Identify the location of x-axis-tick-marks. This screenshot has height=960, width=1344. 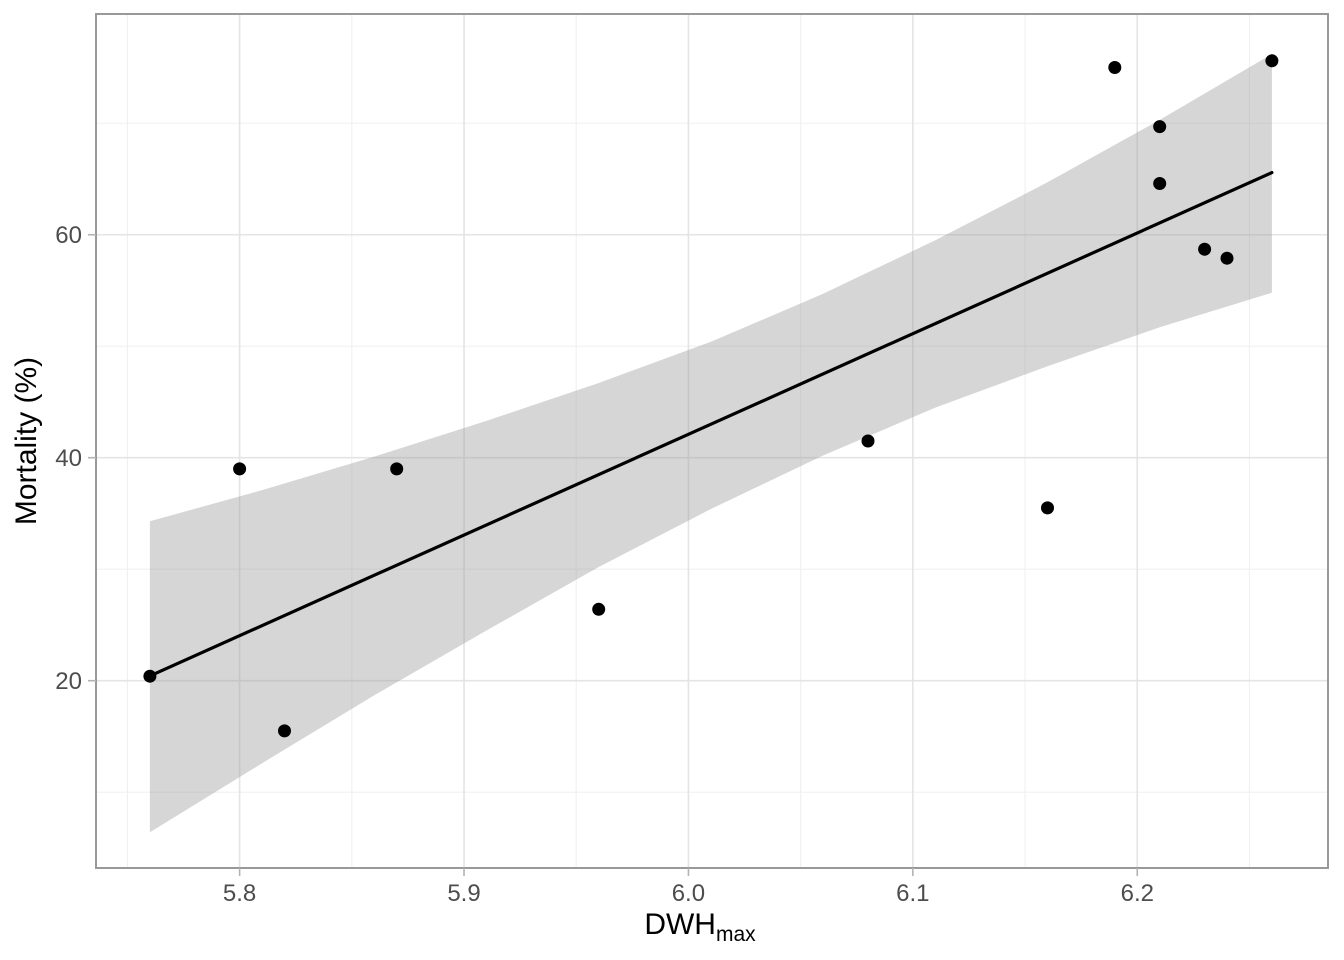
(688, 872).